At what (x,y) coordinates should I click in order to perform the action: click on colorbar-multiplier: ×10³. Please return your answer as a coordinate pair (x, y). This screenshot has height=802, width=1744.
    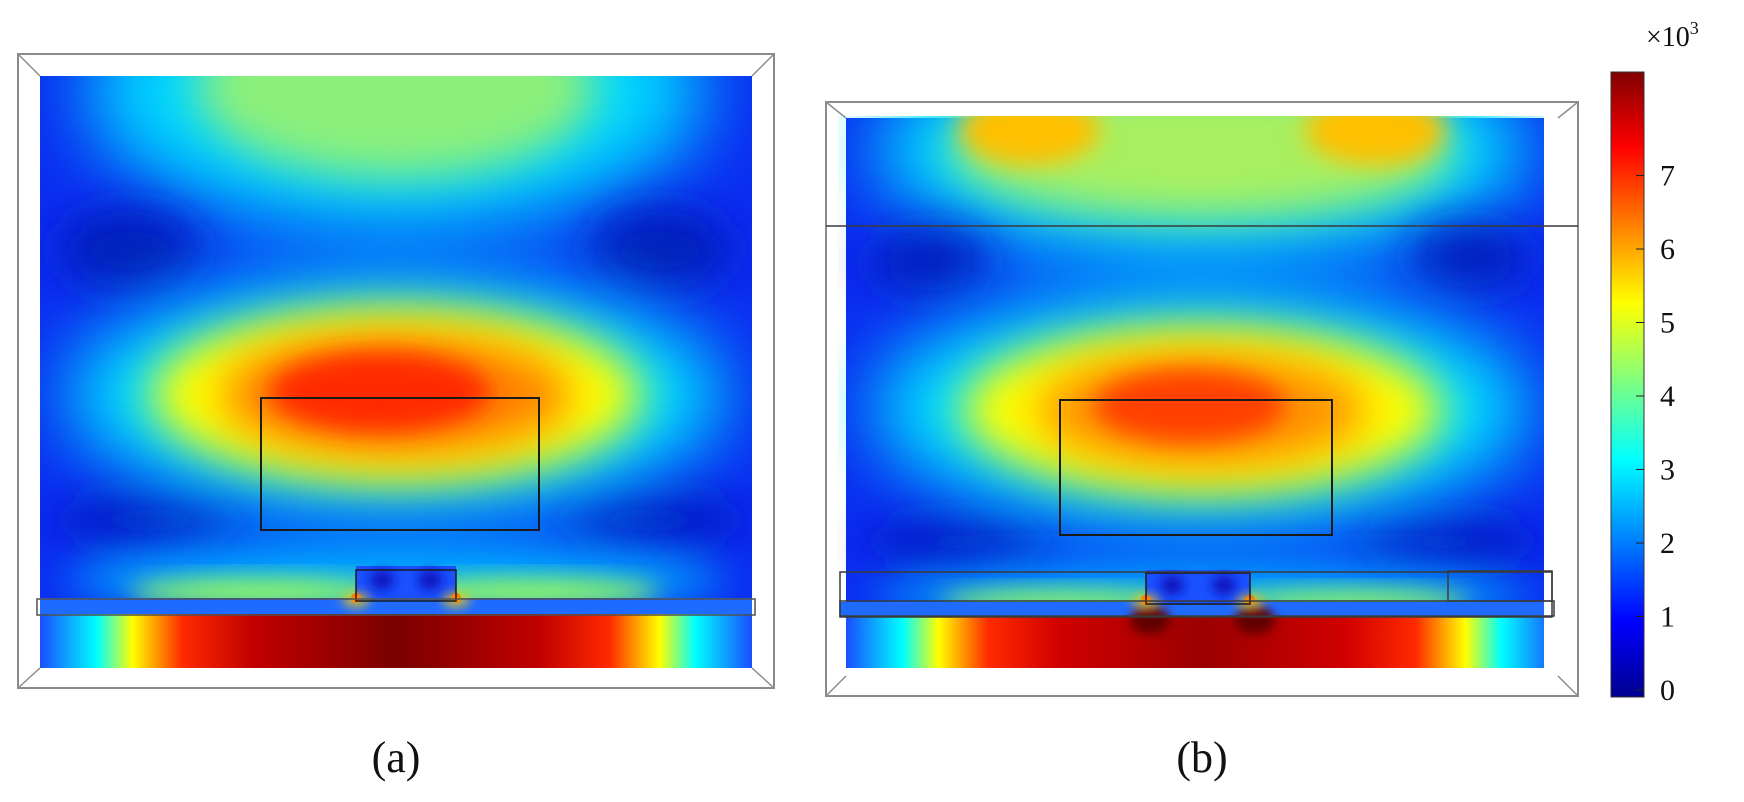
    Looking at the image, I should click on (1672, 35).